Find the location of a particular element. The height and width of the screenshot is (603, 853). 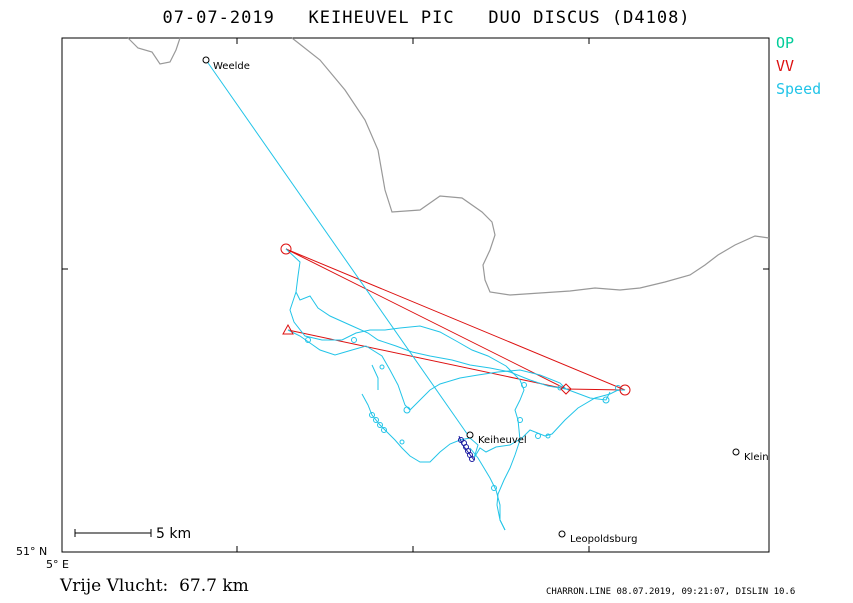

scale-label: 5 km is located at coordinates (173, 534).